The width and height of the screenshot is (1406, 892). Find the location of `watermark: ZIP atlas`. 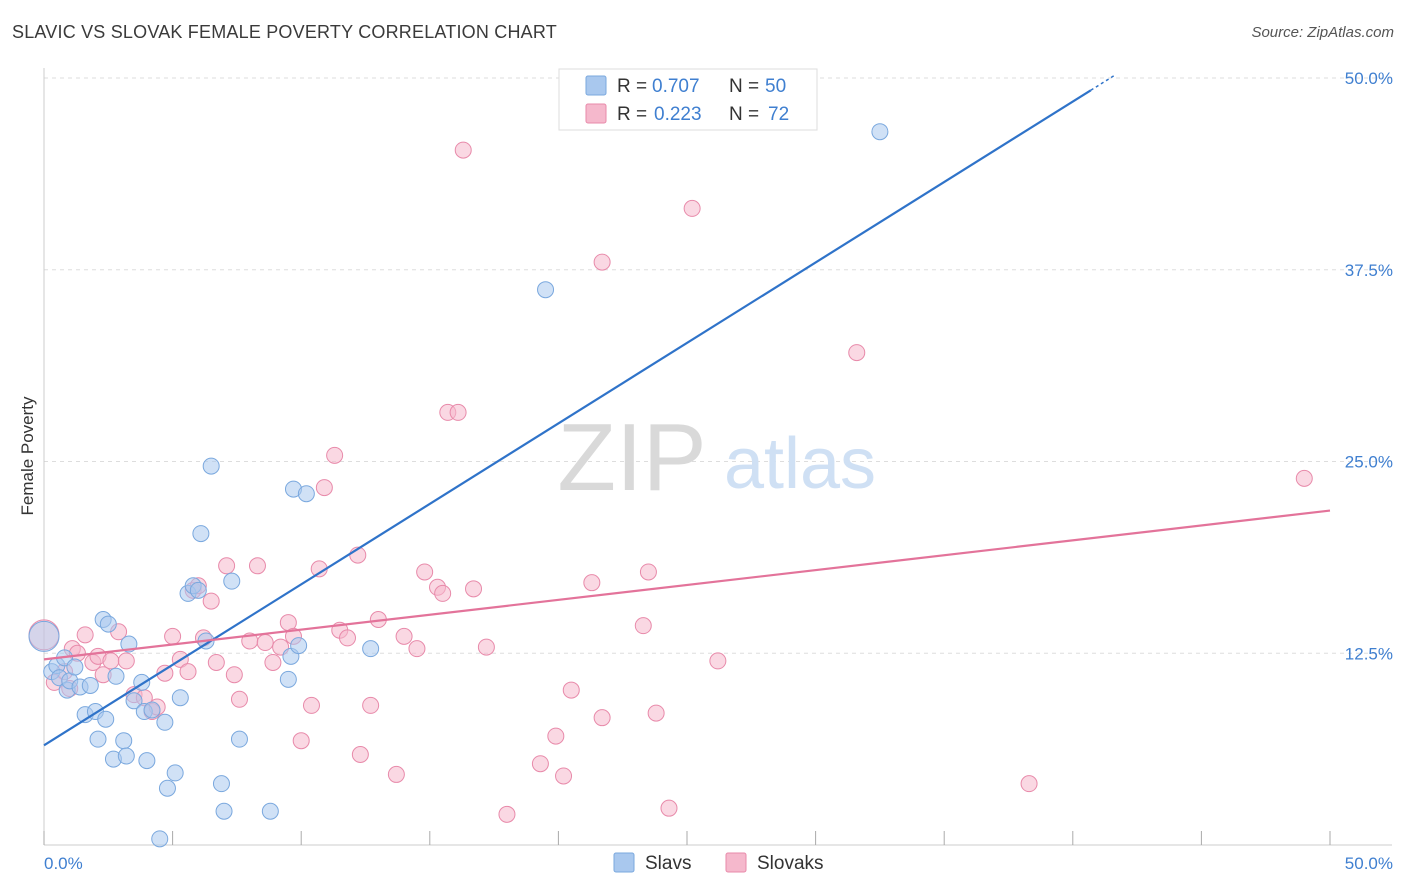

watermark: ZIP atlas is located at coordinates (716, 457).